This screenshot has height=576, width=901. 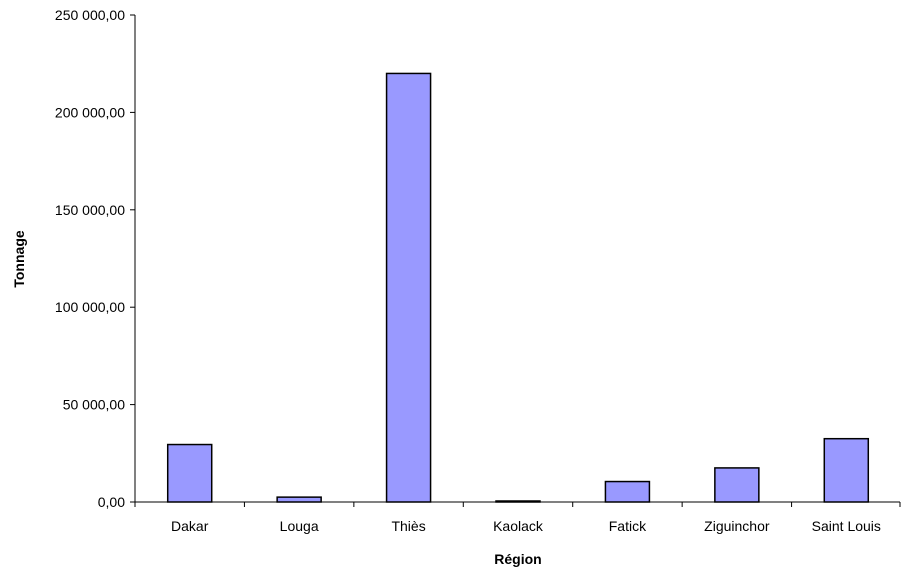 I want to click on x-tick-label: Fatick, so click(x=628, y=526).